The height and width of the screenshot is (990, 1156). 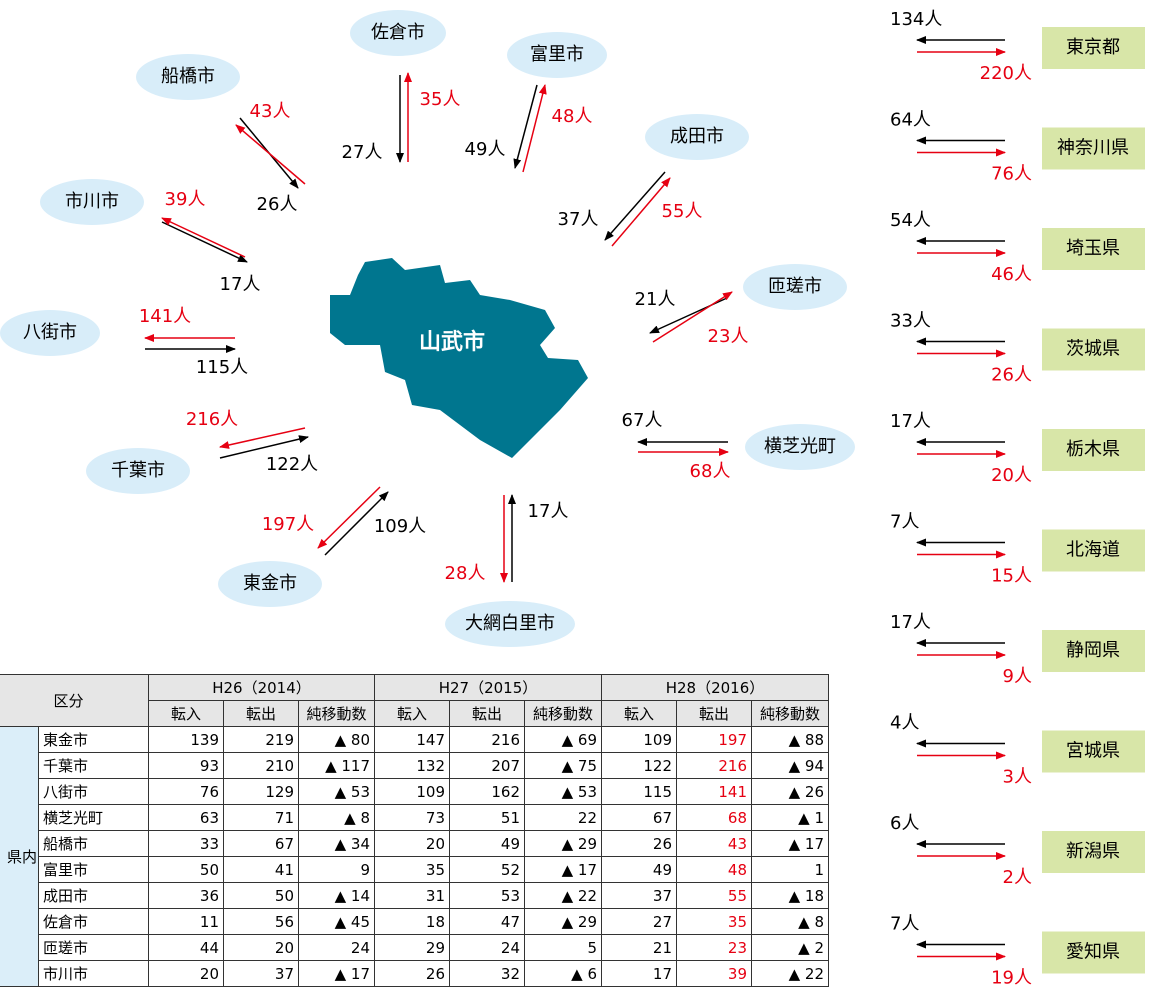 I want to click on city-name: 佐倉市, so click(x=398, y=32).